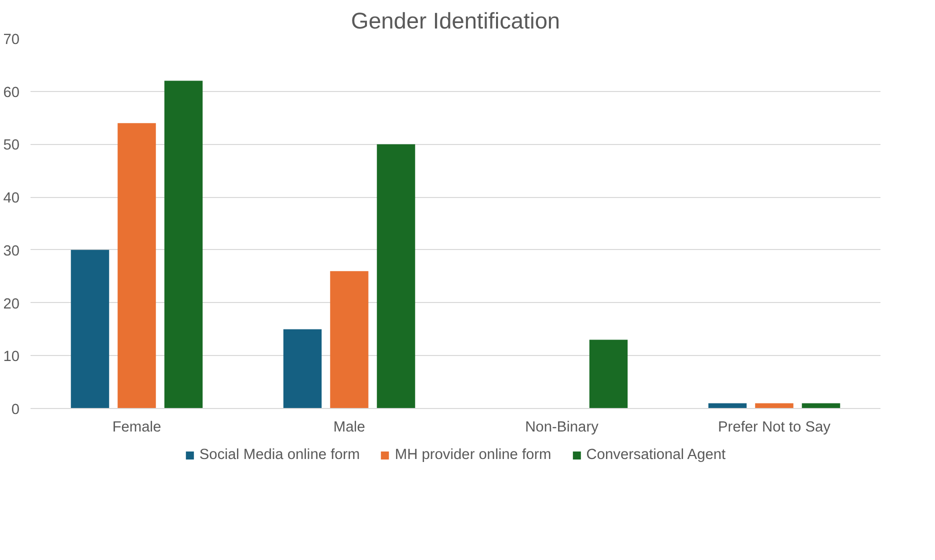 The width and height of the screenshot is (935, 560). What do you see at coordinates (11, 357) in the screenshot?
I see `y-tick-label: 10` at bounding box center [11, 357].